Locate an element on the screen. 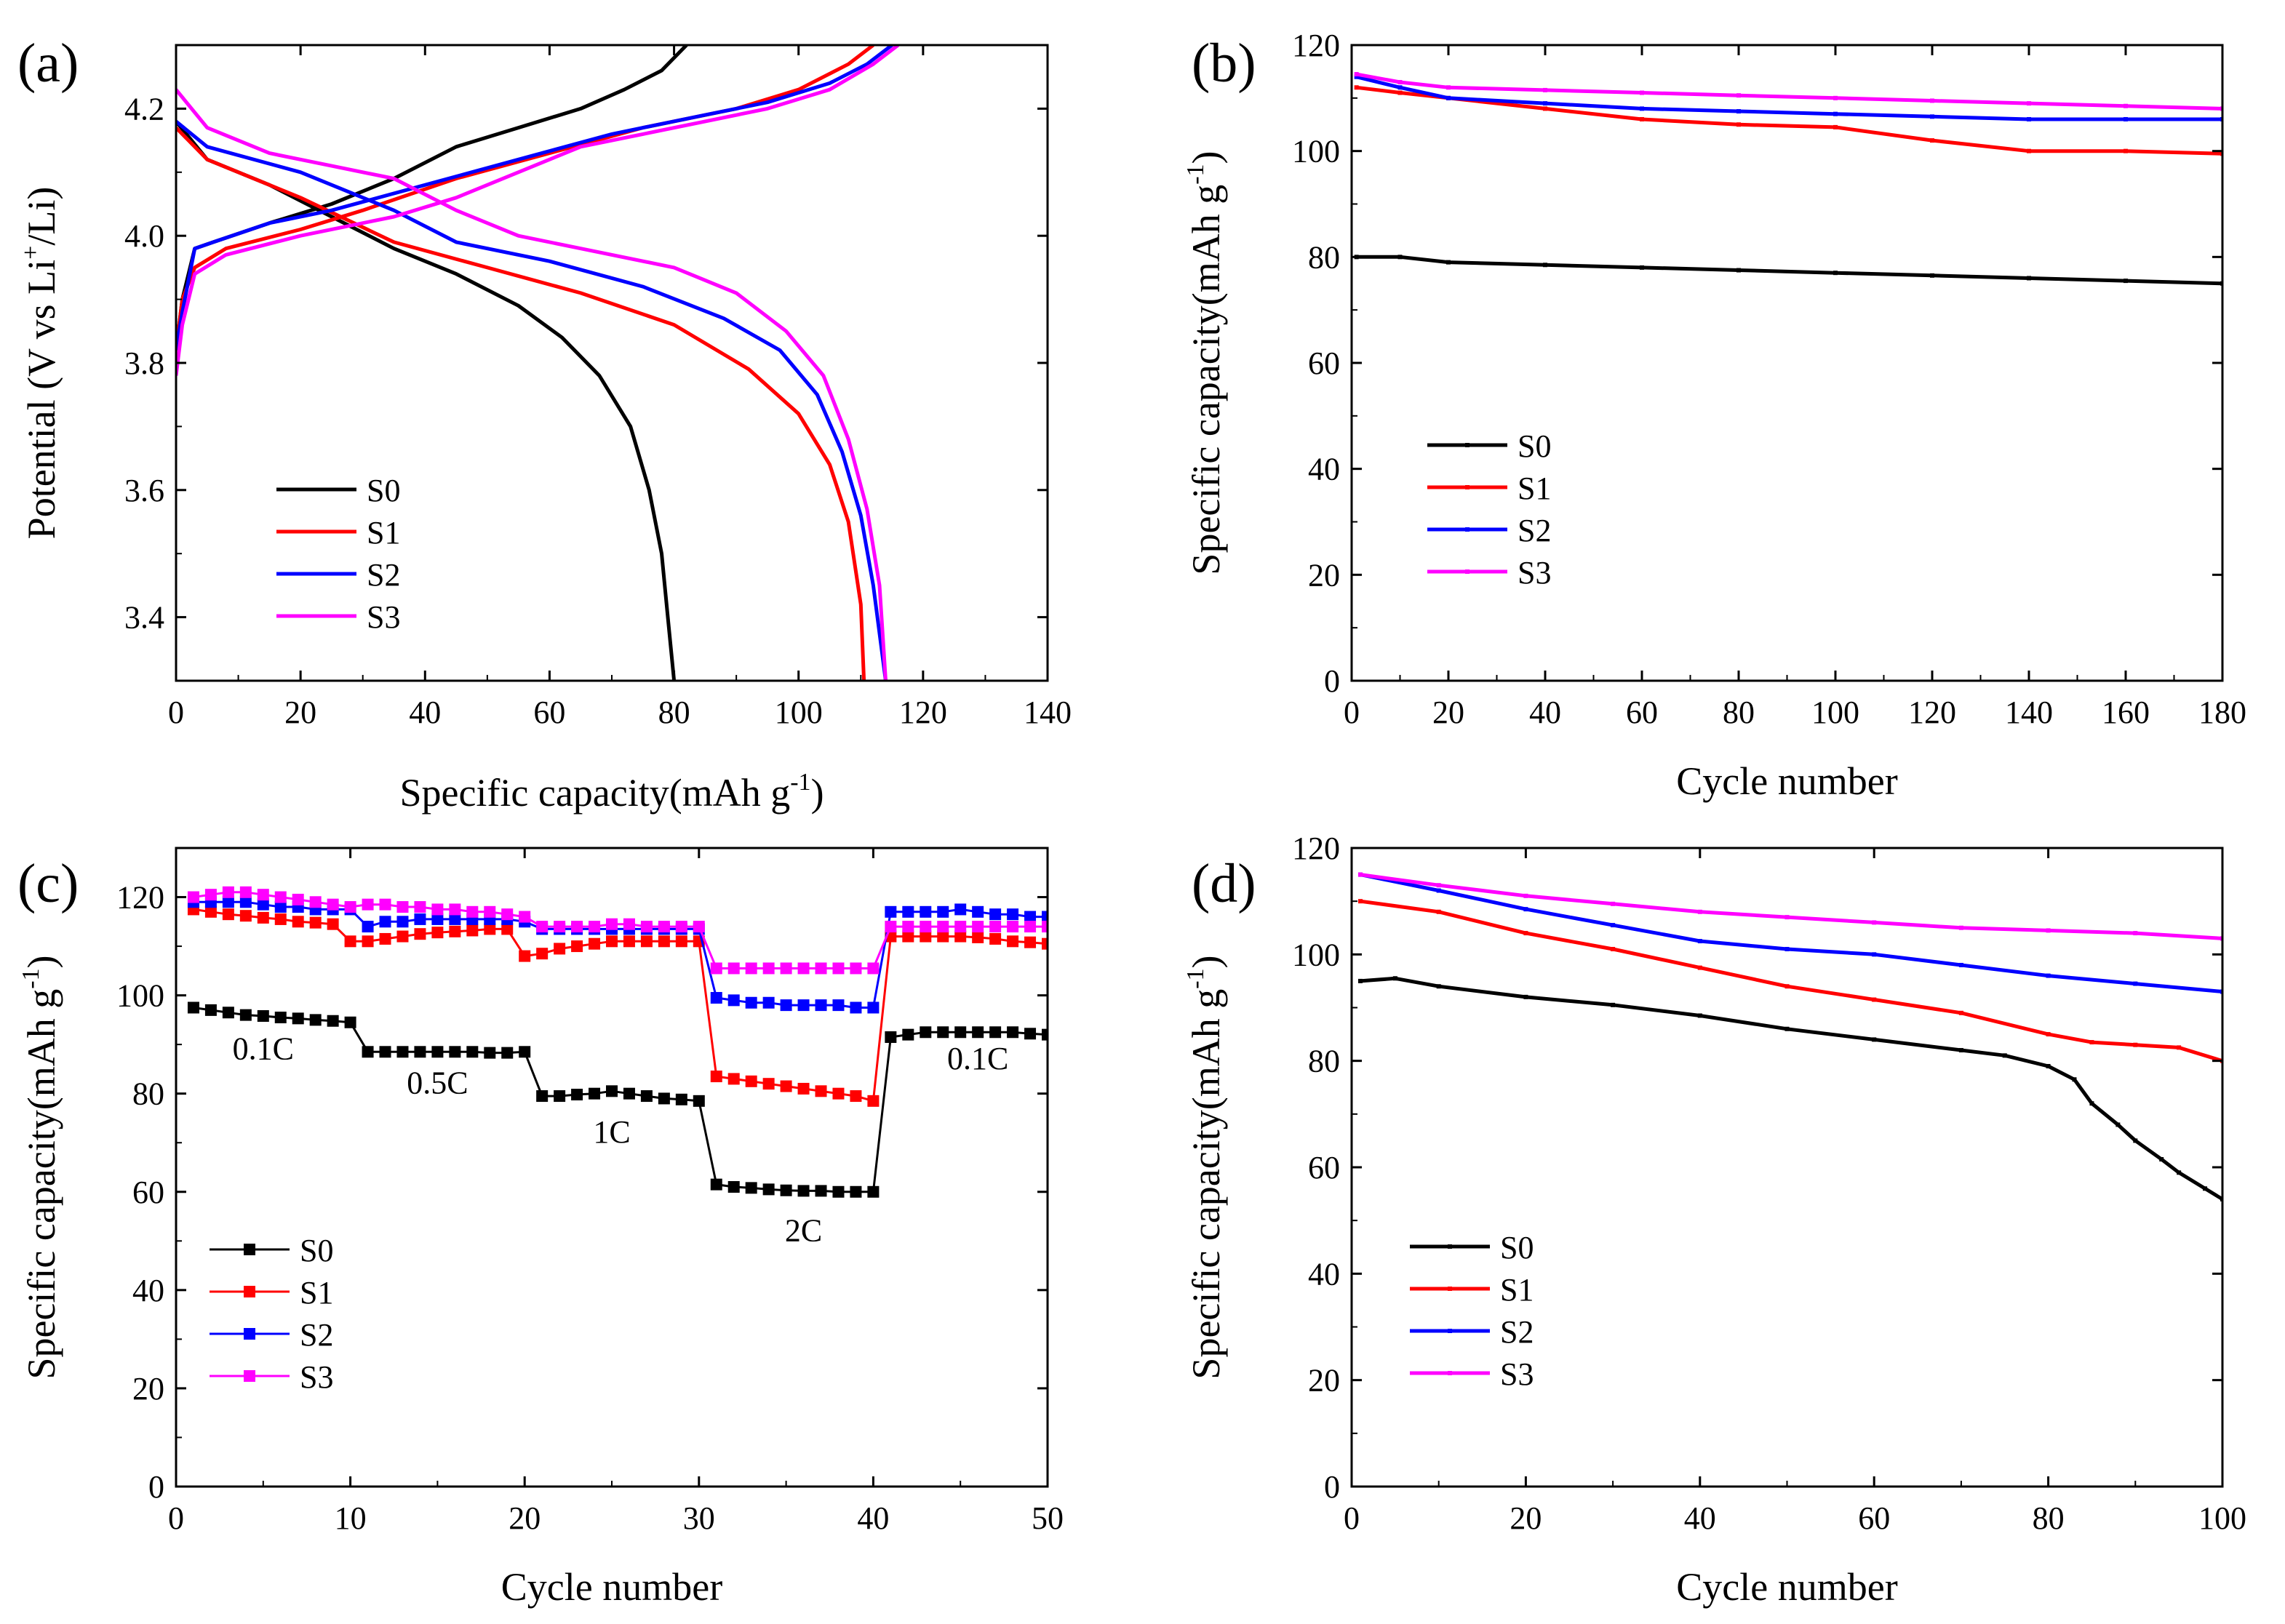 The image size is (2285, 1624). panel-label: (a) is located at coordinates (48, 63).